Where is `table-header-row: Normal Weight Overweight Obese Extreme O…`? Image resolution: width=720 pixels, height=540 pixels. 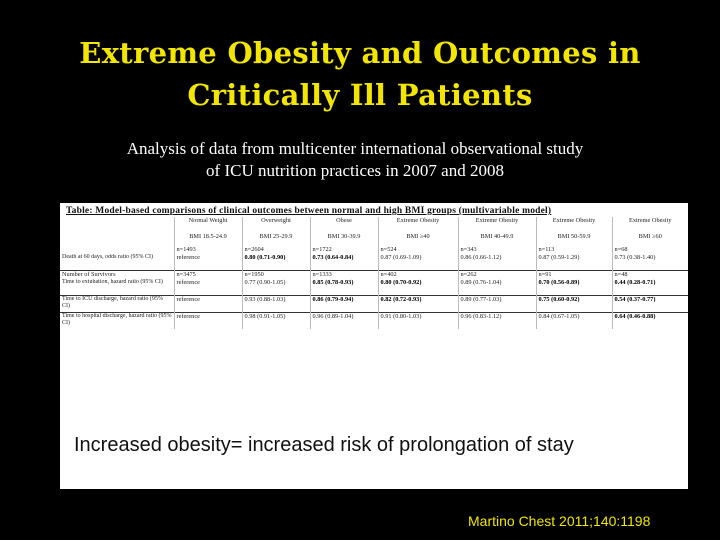 table-header-row: Normal Weight Overweight Obese Extreme O… is located at coordinates (374, 222).